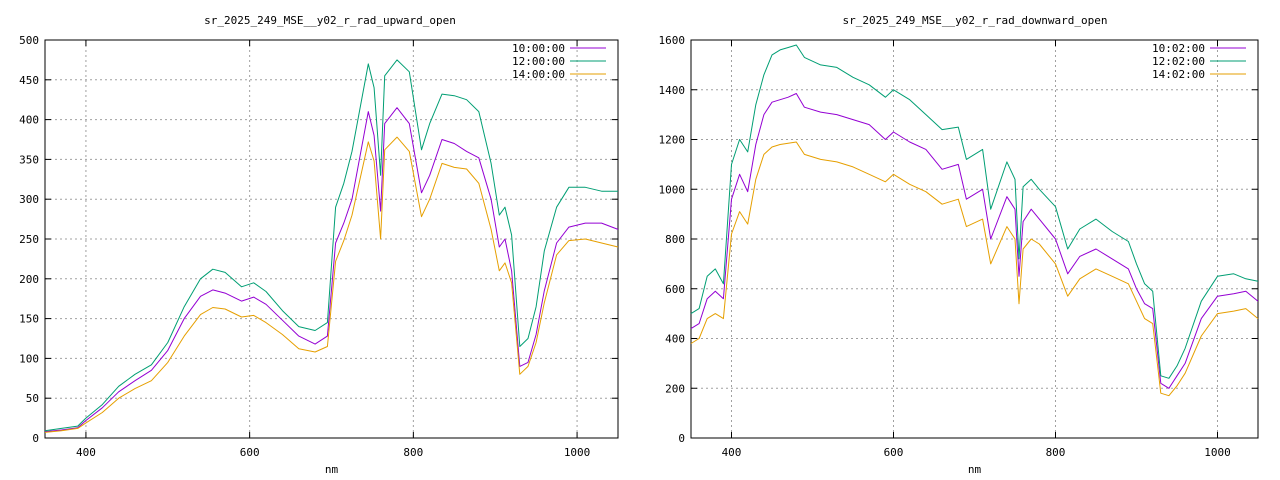  I want to click on chart1-ytick-label: 400, so click(29, 120).